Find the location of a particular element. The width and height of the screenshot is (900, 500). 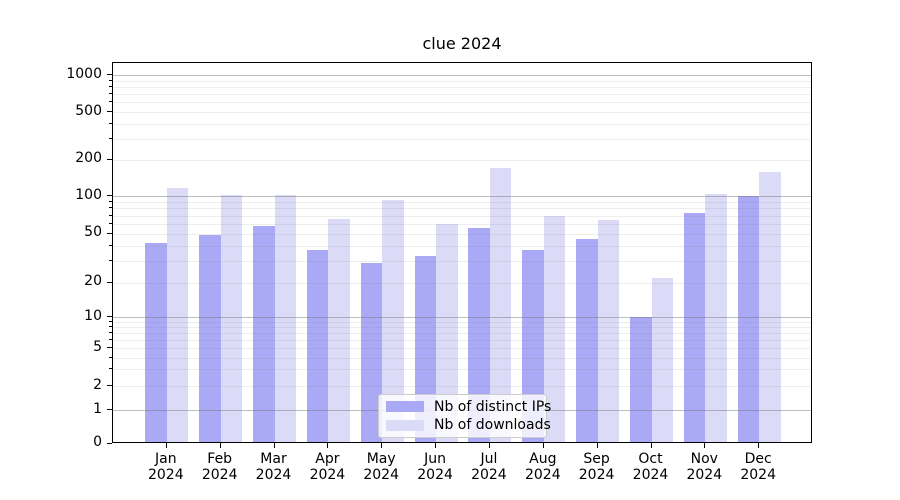

x-tick-may is located at coordinates (382, 445).